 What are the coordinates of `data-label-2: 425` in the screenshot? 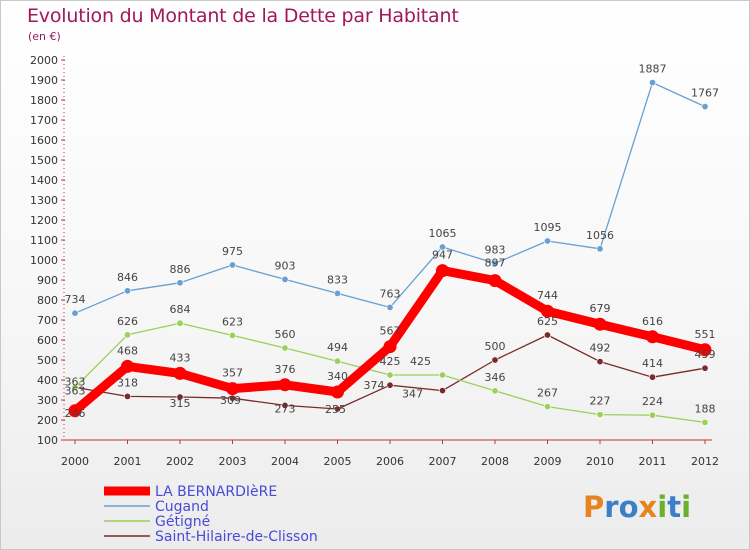 It's located at (390, 361).